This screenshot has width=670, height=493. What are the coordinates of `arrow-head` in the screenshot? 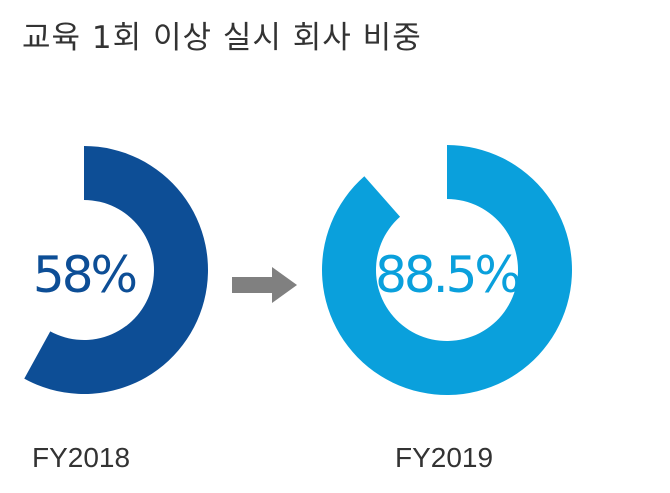 It's located at (284, 285).